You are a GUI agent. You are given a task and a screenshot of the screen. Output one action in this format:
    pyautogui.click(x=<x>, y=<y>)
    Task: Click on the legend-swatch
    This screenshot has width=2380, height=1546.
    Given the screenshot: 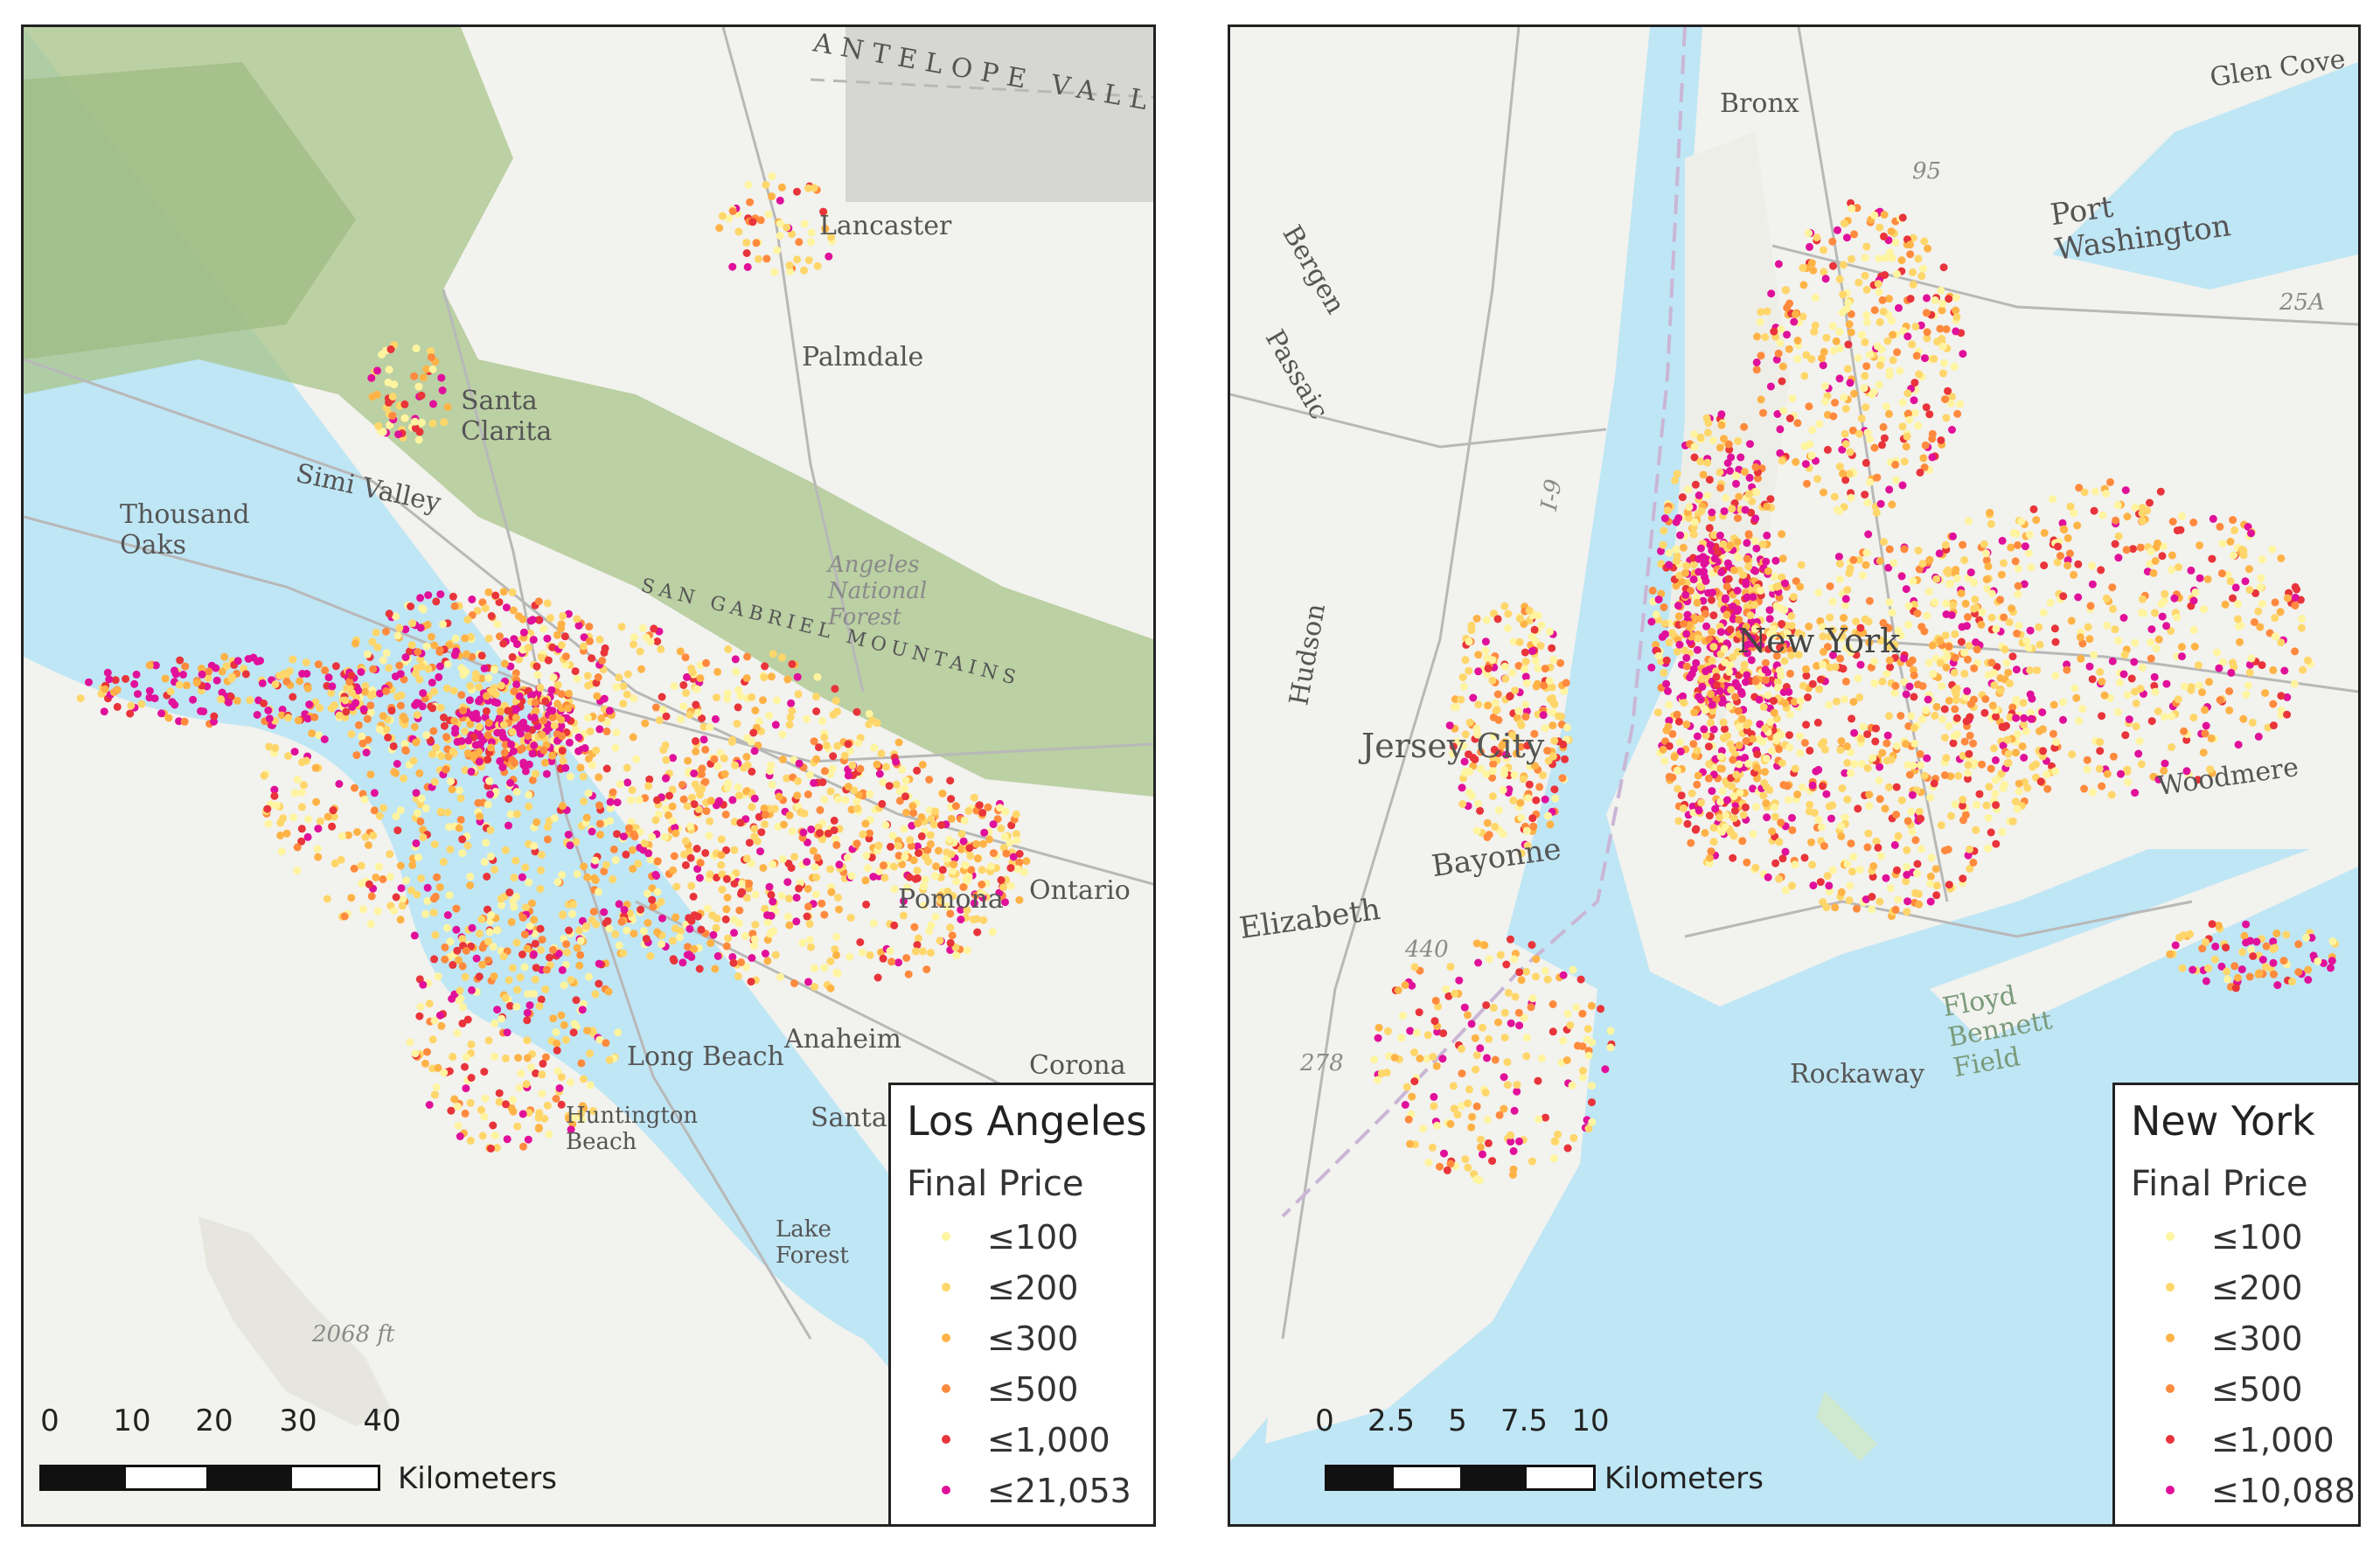 What is the action you would take?
    pyautogui.click(x=946, y=1287)
    